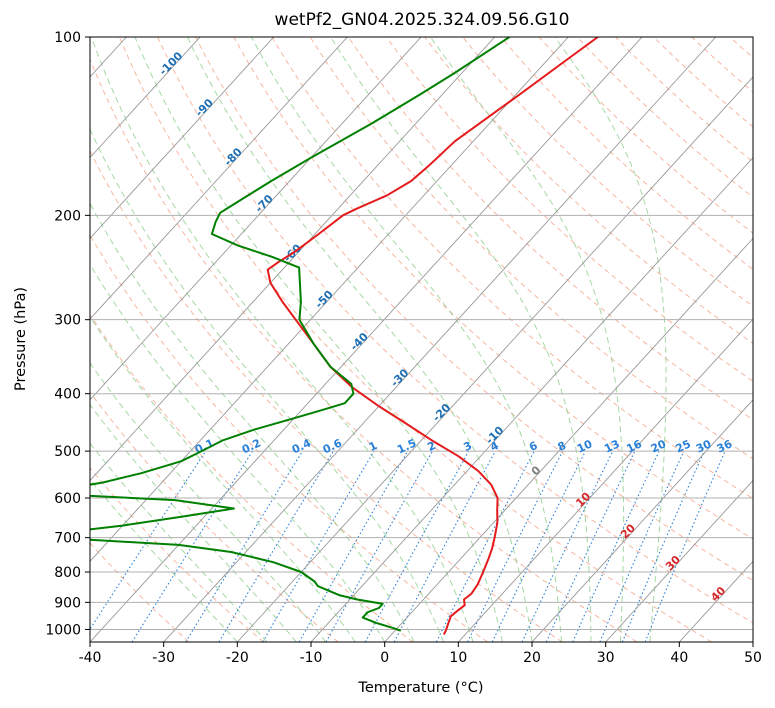  What do you see at coordinates (67, 452) in the screenshot?
I see `y-tick-label: 500` at bounding box center [67, 452].